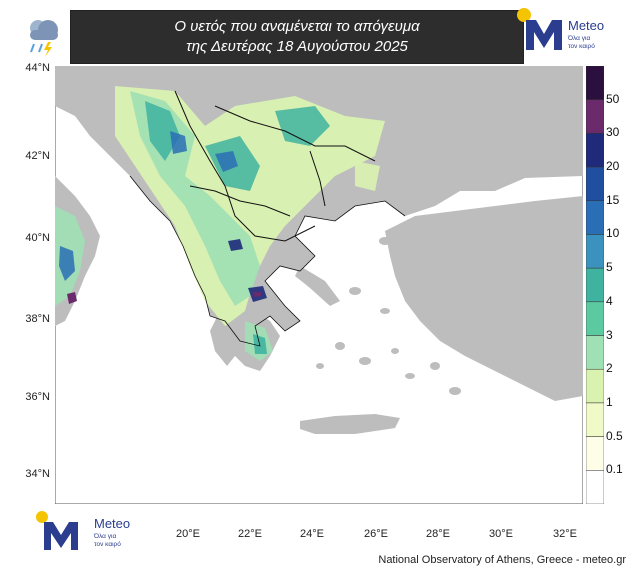  Describe the element at coordinates (613, 199) in the screenshot. I see `colorbar-label: 15` at that location.